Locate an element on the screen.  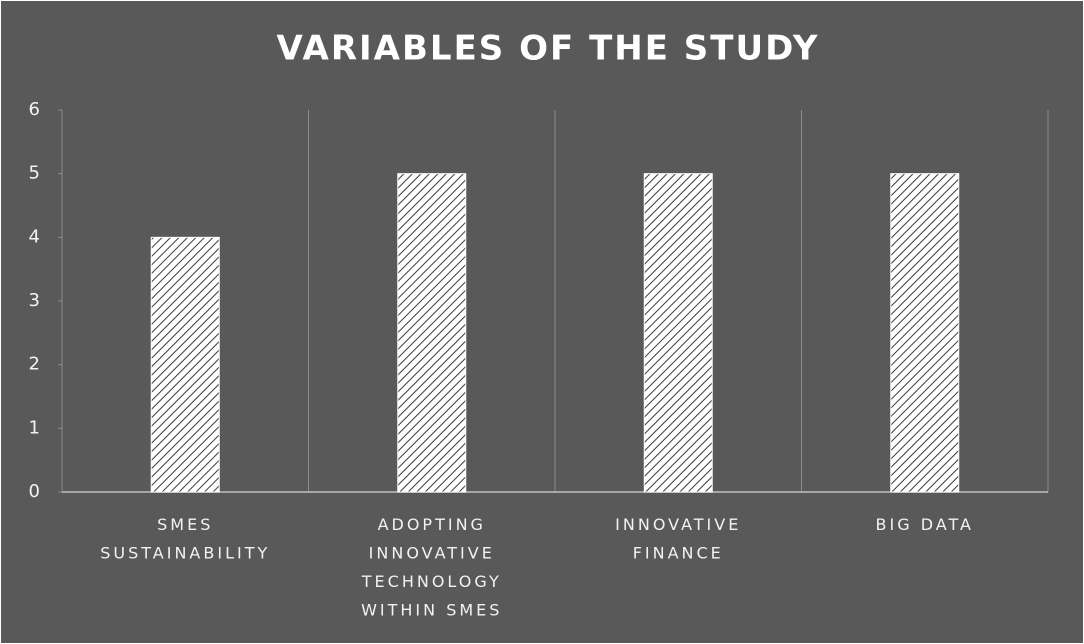
x-tick-label: INNOVATIVE FINANCE is located at coordinates (678, 539).